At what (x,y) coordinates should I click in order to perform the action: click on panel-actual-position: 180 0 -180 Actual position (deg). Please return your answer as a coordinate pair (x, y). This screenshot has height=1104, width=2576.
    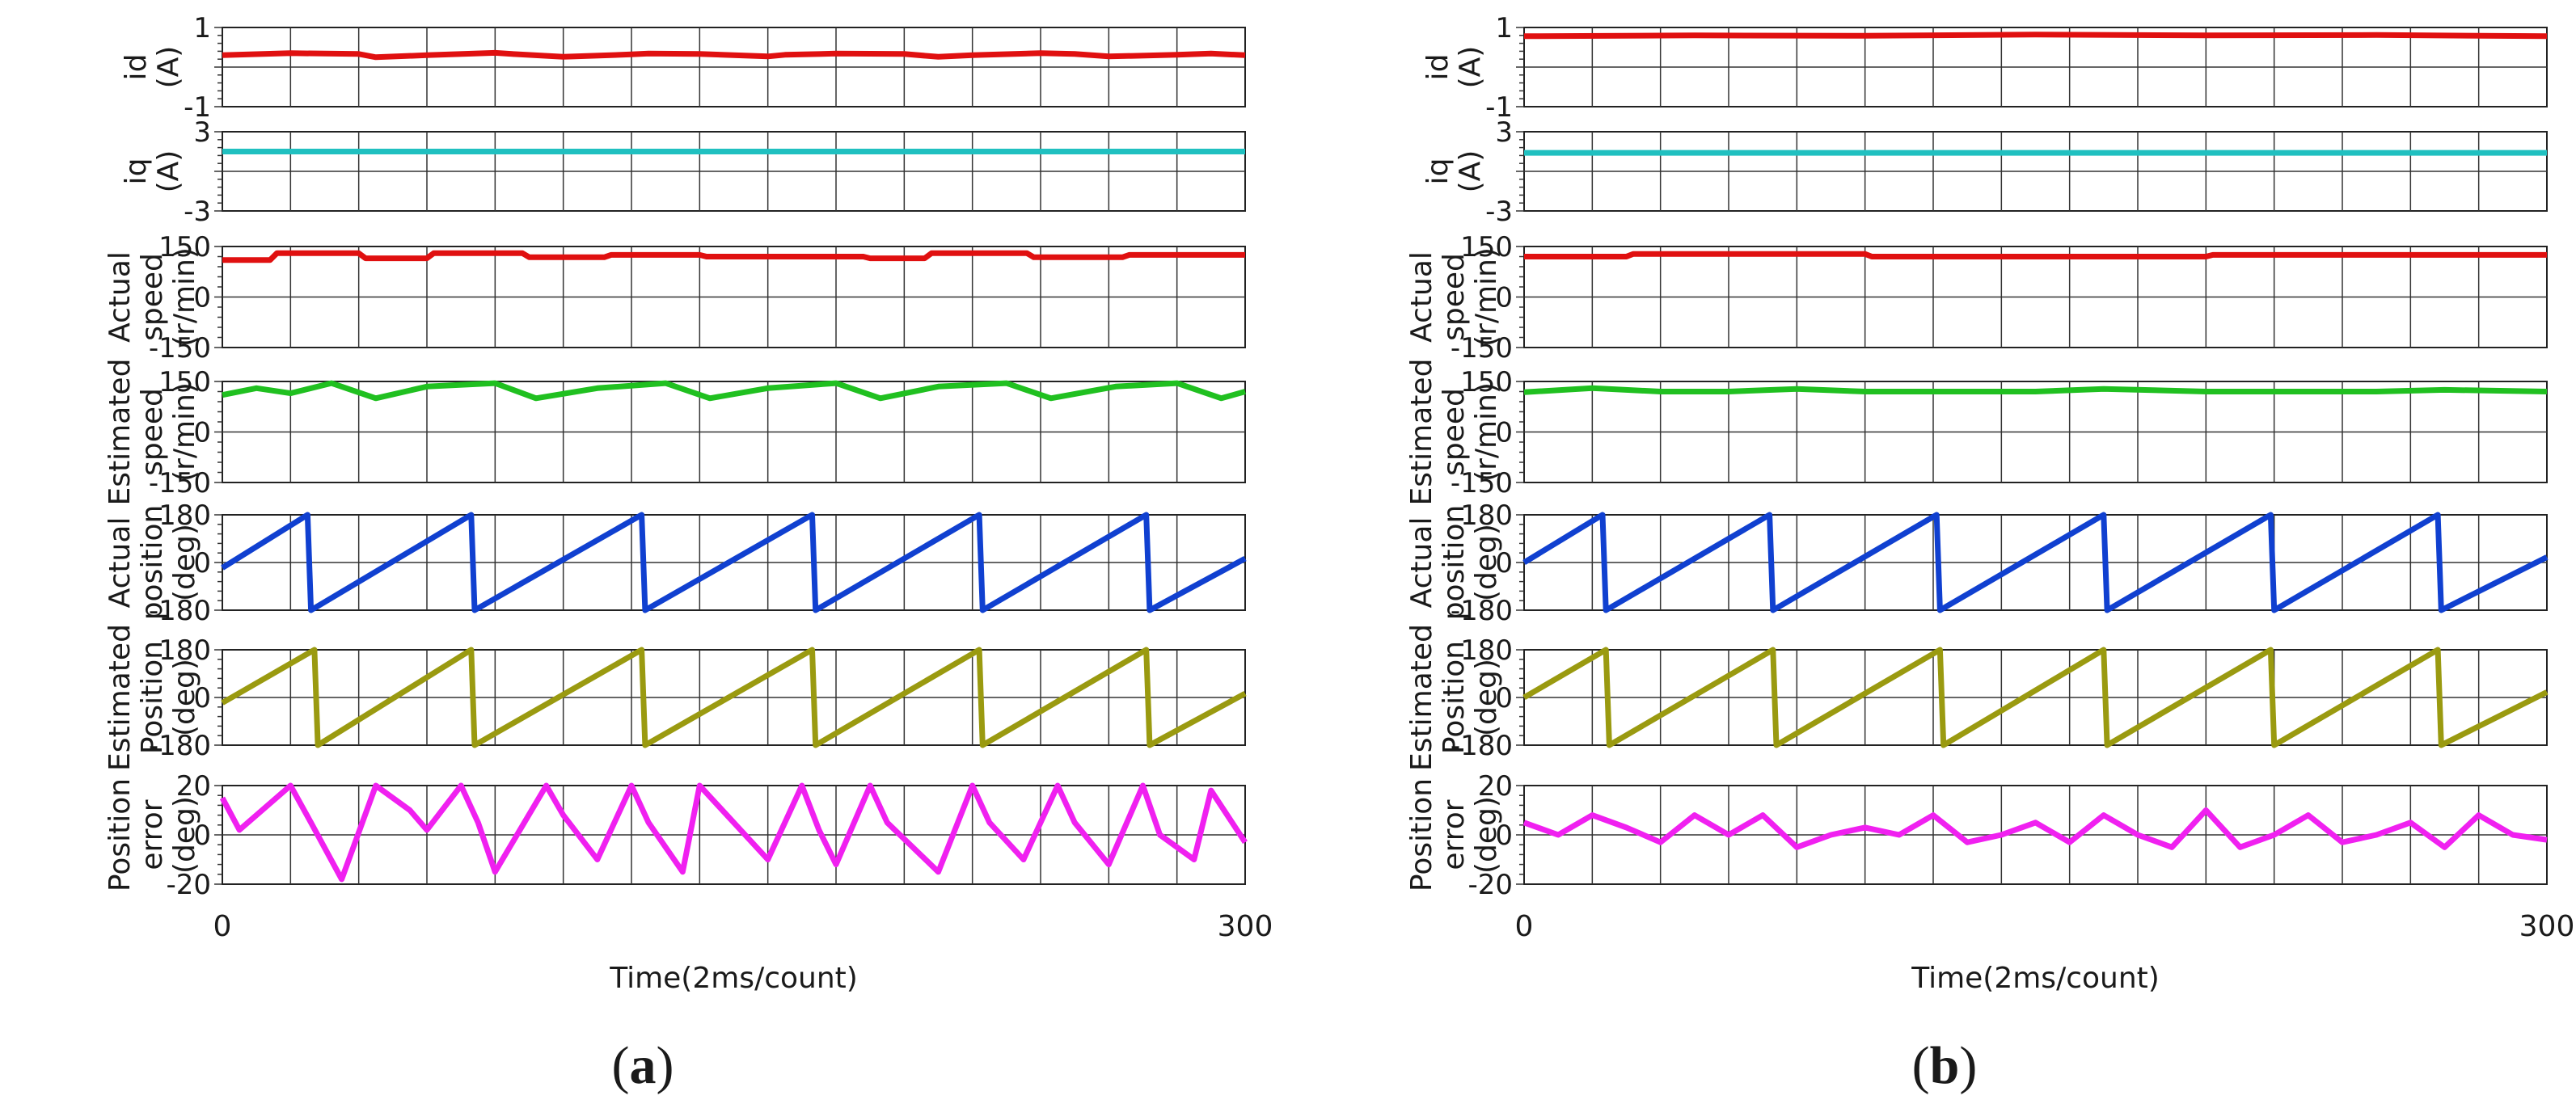
    Looking at the image, I should click on (675, 563).